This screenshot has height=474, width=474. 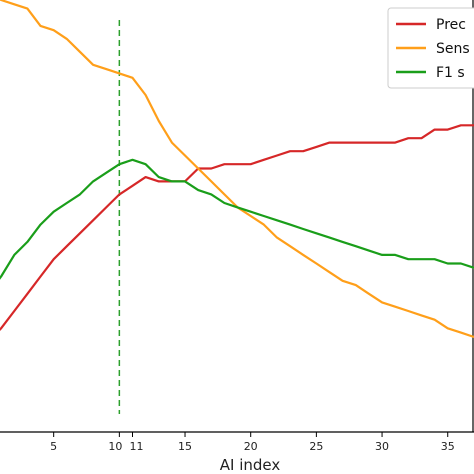 I want to click on x-axis-label: AI index, so click(x=250, y=465).